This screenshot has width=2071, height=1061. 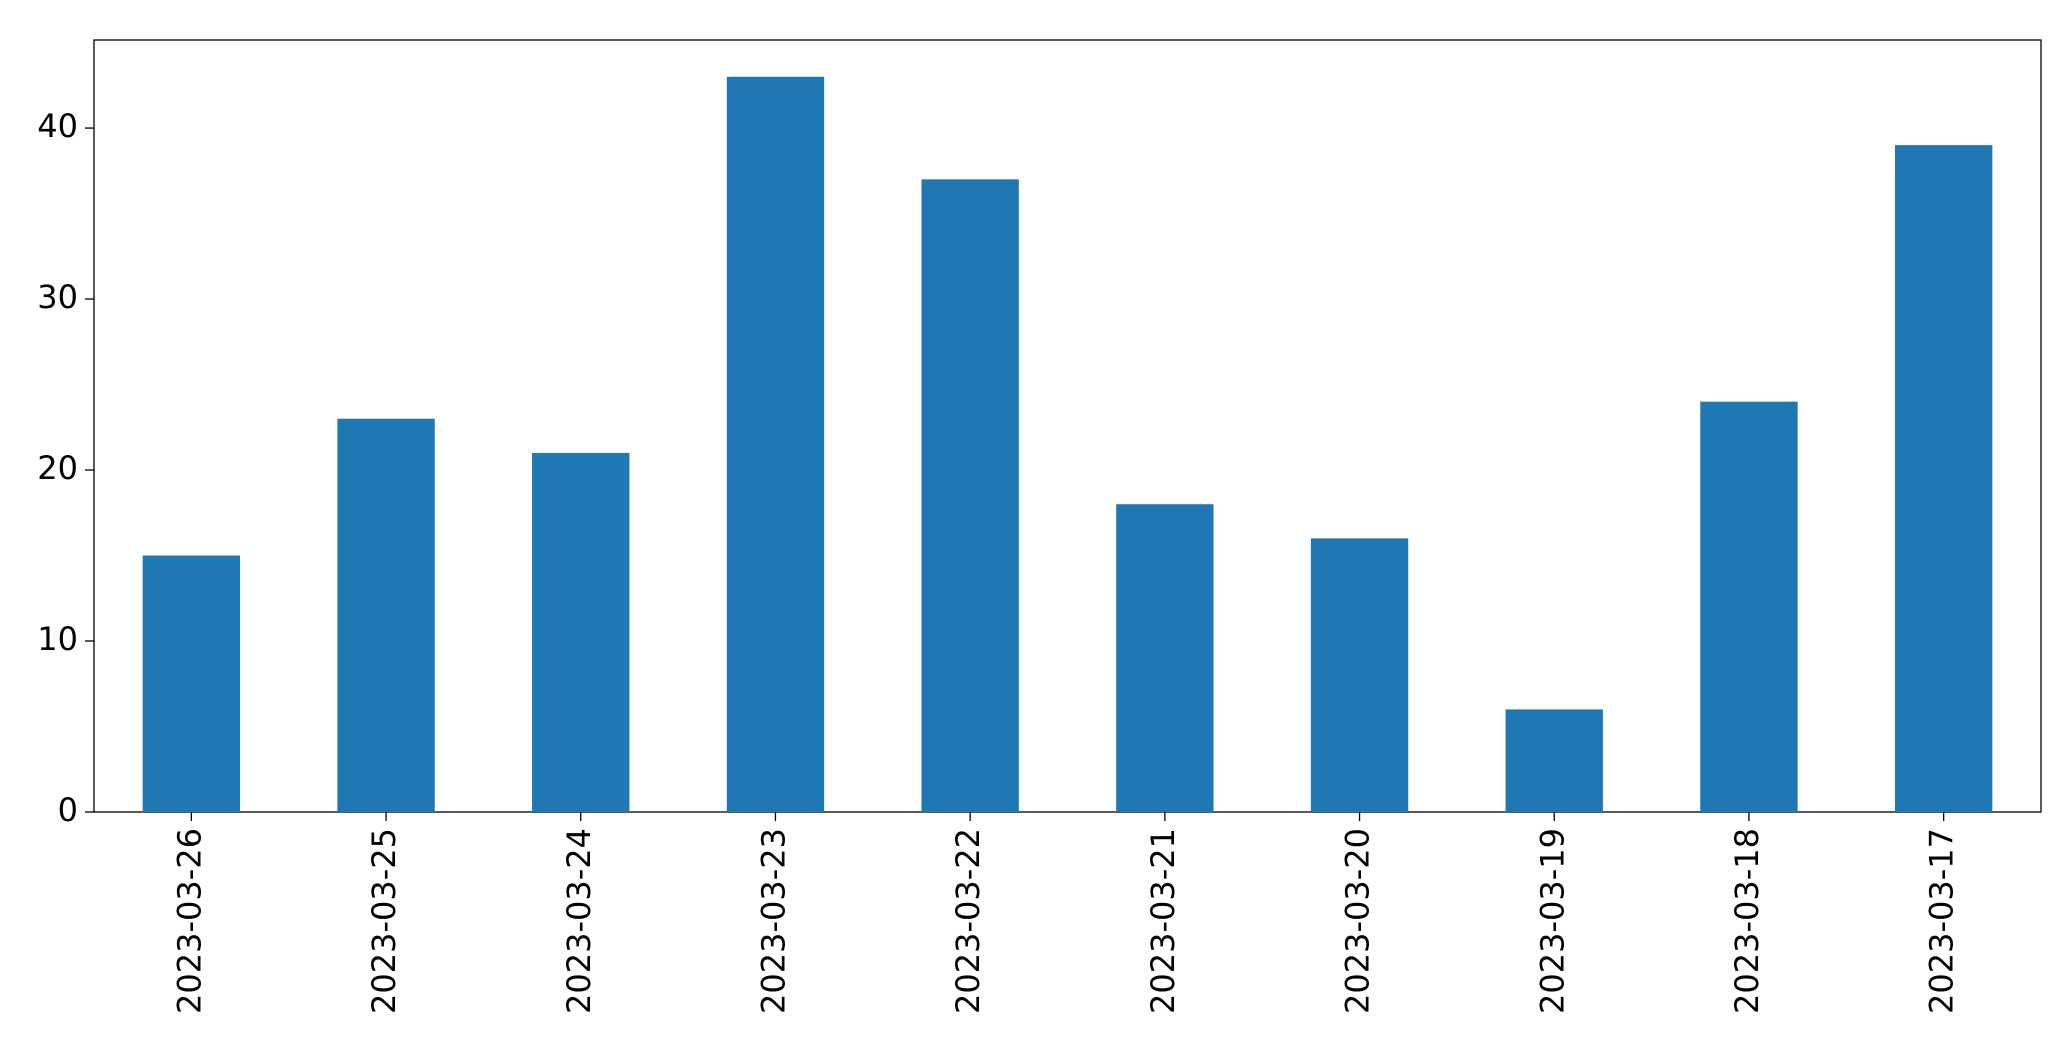 What do you see at coordinates (1552, 921) in the screenshot?
I see `x-tick-label: 2023-03-19` at bounding box center [1552, 921].